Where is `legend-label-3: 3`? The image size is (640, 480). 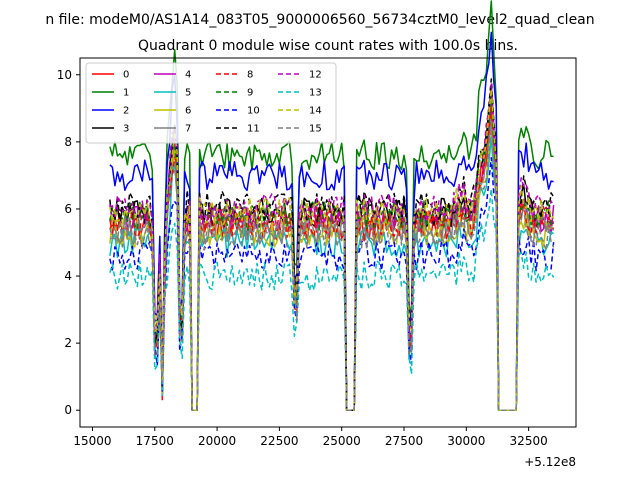 legend-label-3: 3 is located at coordinates (126, 129).